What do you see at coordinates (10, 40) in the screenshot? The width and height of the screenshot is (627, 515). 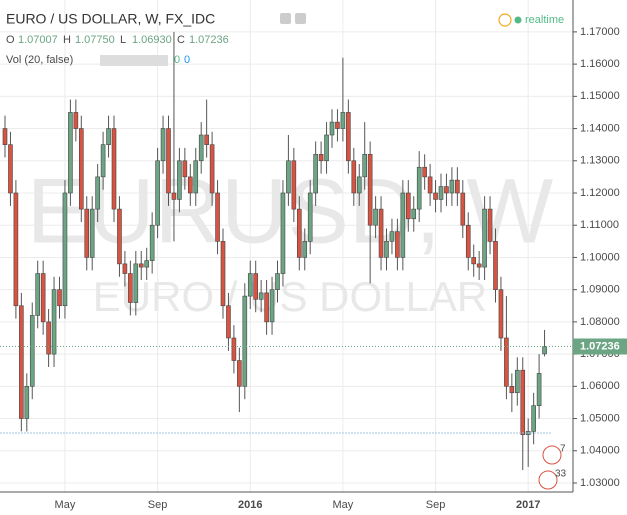 I see `legend-key: O` at bounding box center [10, 40].